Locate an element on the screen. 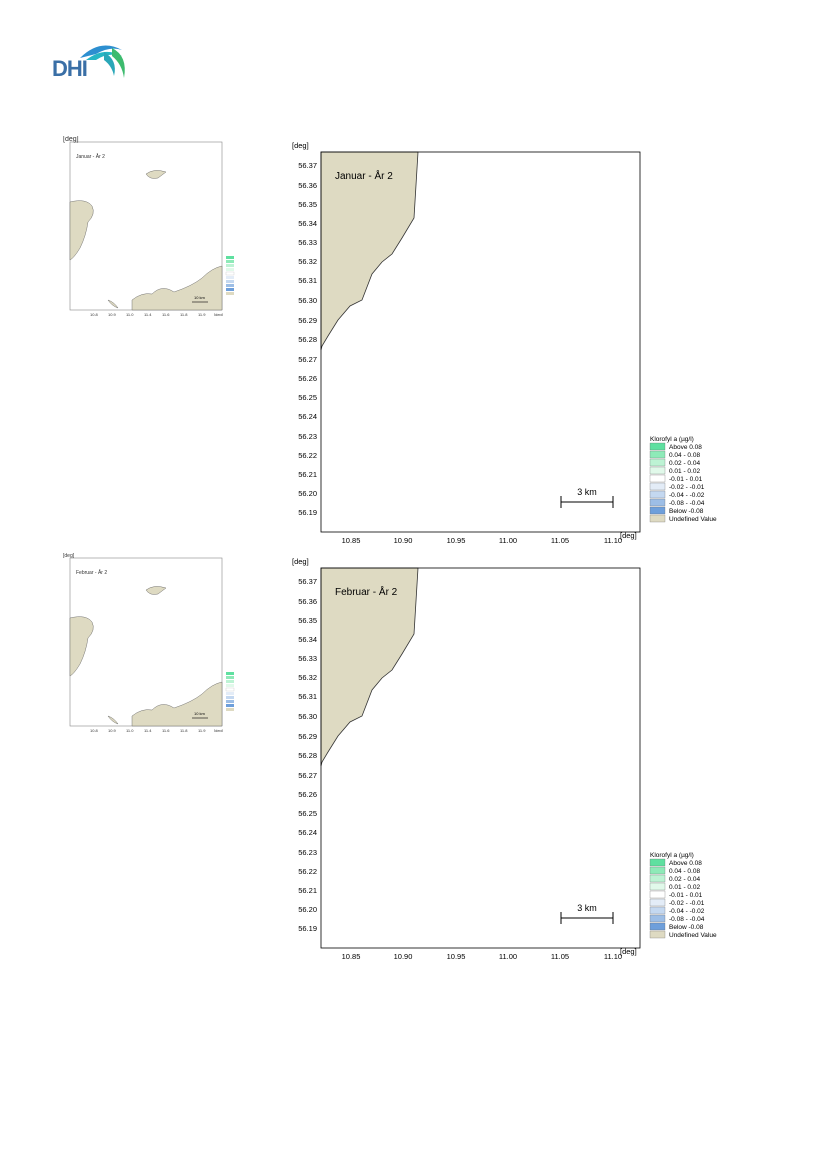  svg-text: -0.08 - -0.04 is located at coordinates (687, 919).